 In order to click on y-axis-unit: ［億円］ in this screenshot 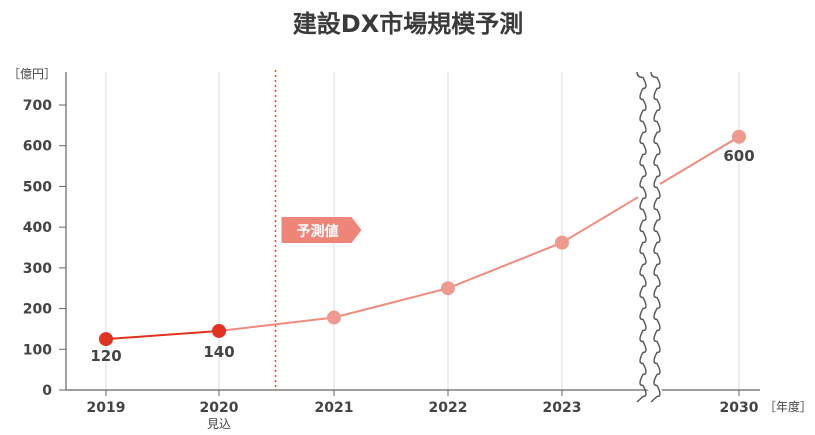, I will do `click(32, 74)`.